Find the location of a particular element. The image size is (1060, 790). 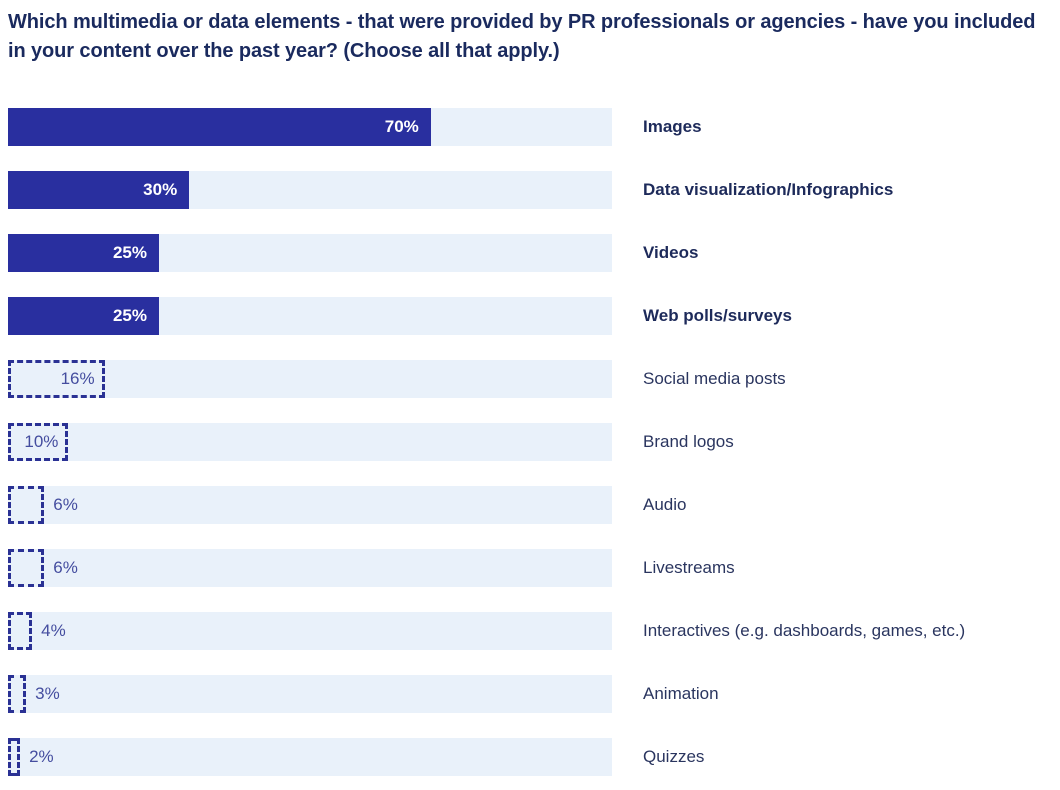

bar-row: 30% Data visualization/Infographics is located at coordinates (530, 190).